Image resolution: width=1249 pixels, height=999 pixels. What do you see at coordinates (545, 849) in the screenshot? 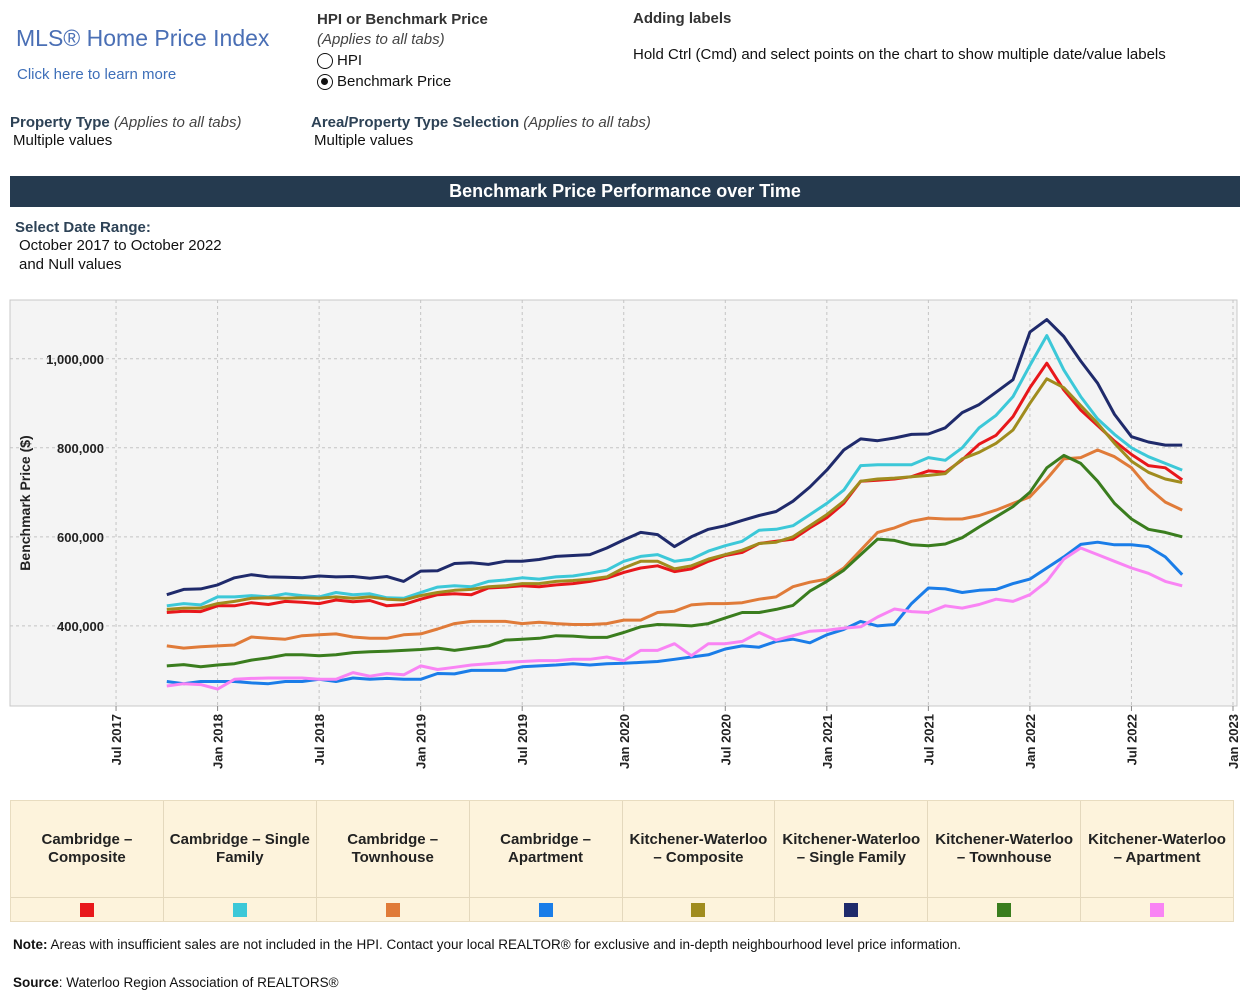
I see `legend-label: Cambridge – Apartment` at bounding box center [545, 849].